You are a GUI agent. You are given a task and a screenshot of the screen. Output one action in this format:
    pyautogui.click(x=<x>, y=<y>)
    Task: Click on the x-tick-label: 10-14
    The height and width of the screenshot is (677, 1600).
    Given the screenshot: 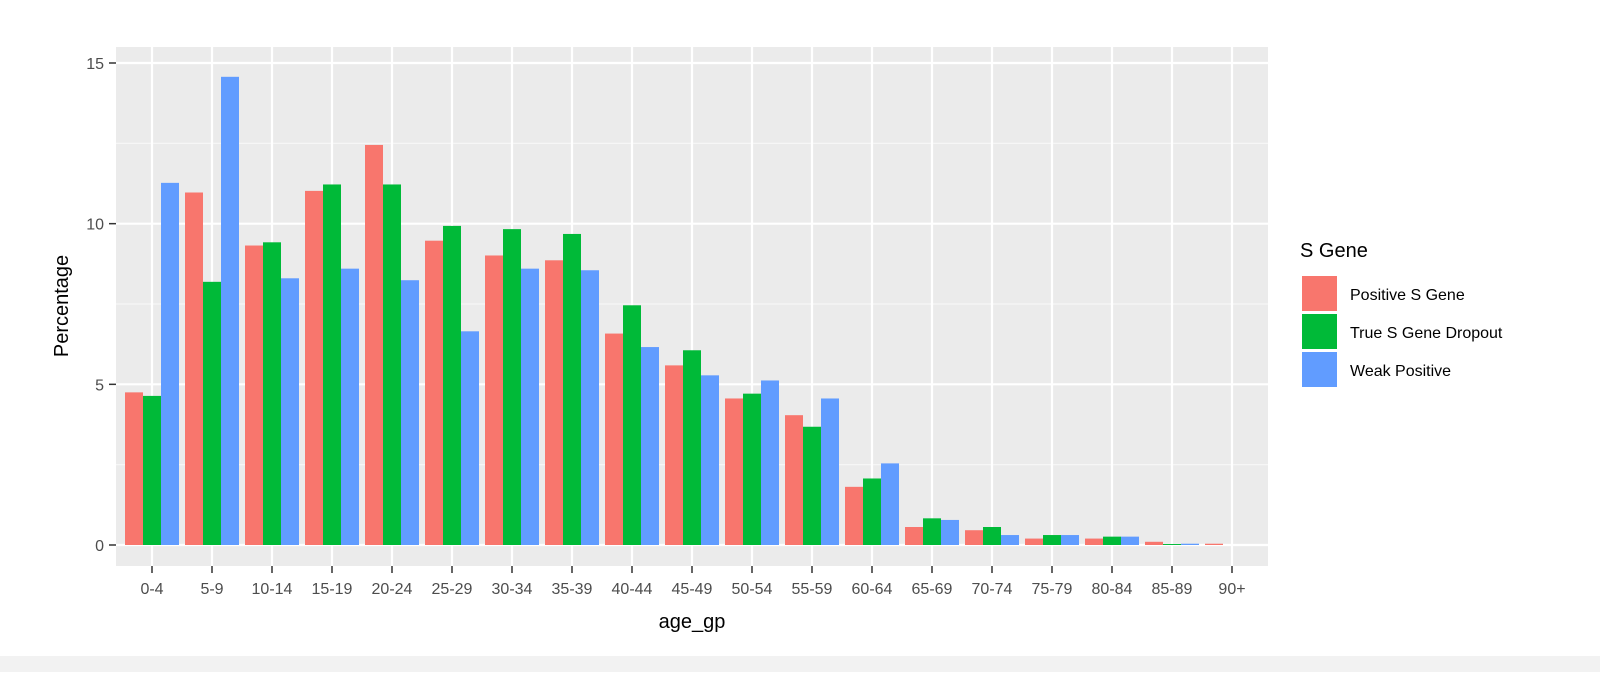 What is the action you would take?
    pyautogui.click(x=272, y=589)
    